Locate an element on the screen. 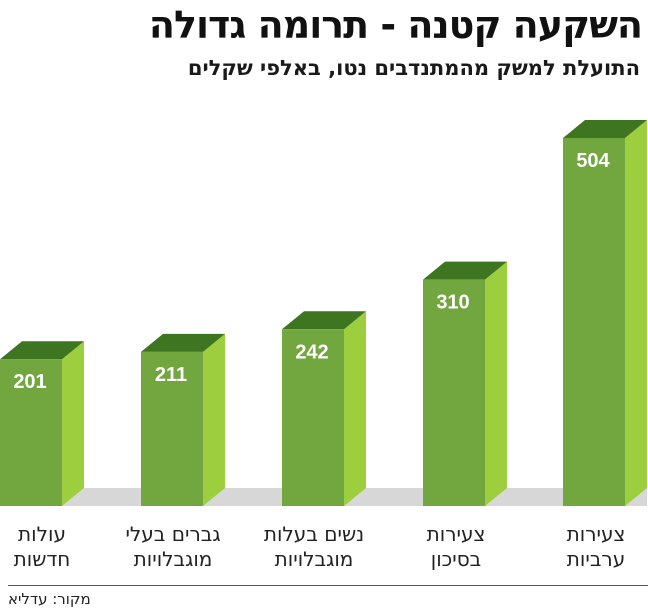 This screenshot has height=610, width=648. category-label-line: עולות is located at coordinates (42, 534).